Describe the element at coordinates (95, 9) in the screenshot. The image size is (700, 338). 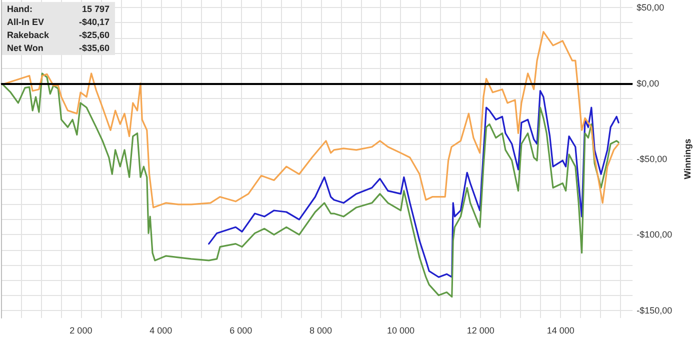
I see `annotation: 15 797` at that location.